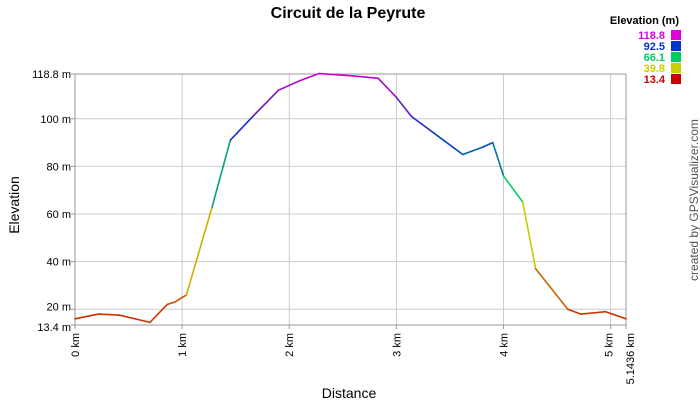  Describe the element at coordinates (644, 21) in the screenshot. I see `legend-title: Elevation (m)` at that location.